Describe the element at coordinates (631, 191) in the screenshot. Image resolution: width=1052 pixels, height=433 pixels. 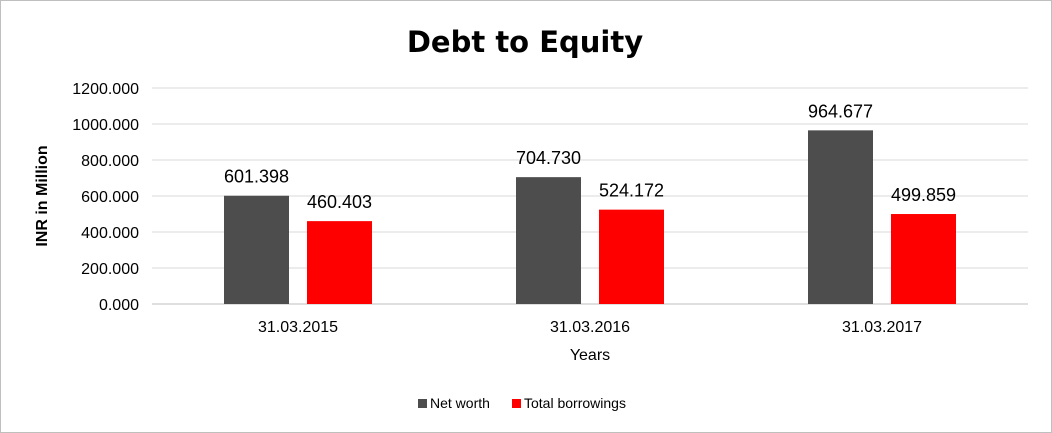
I see `data-label: 524.172` at that location.